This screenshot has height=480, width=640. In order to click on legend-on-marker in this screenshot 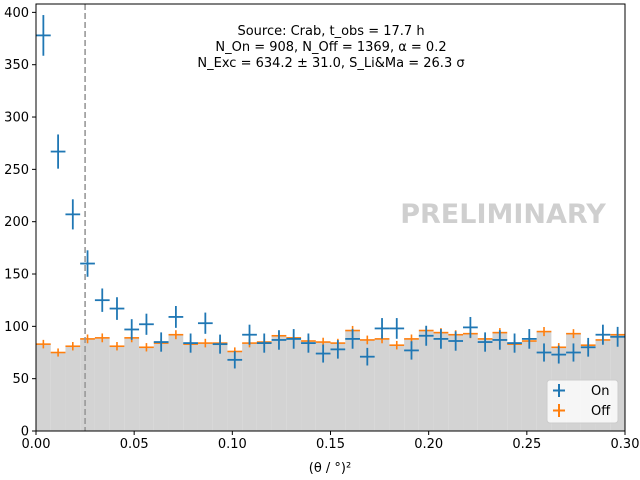, I will do `click(559, 390)`.